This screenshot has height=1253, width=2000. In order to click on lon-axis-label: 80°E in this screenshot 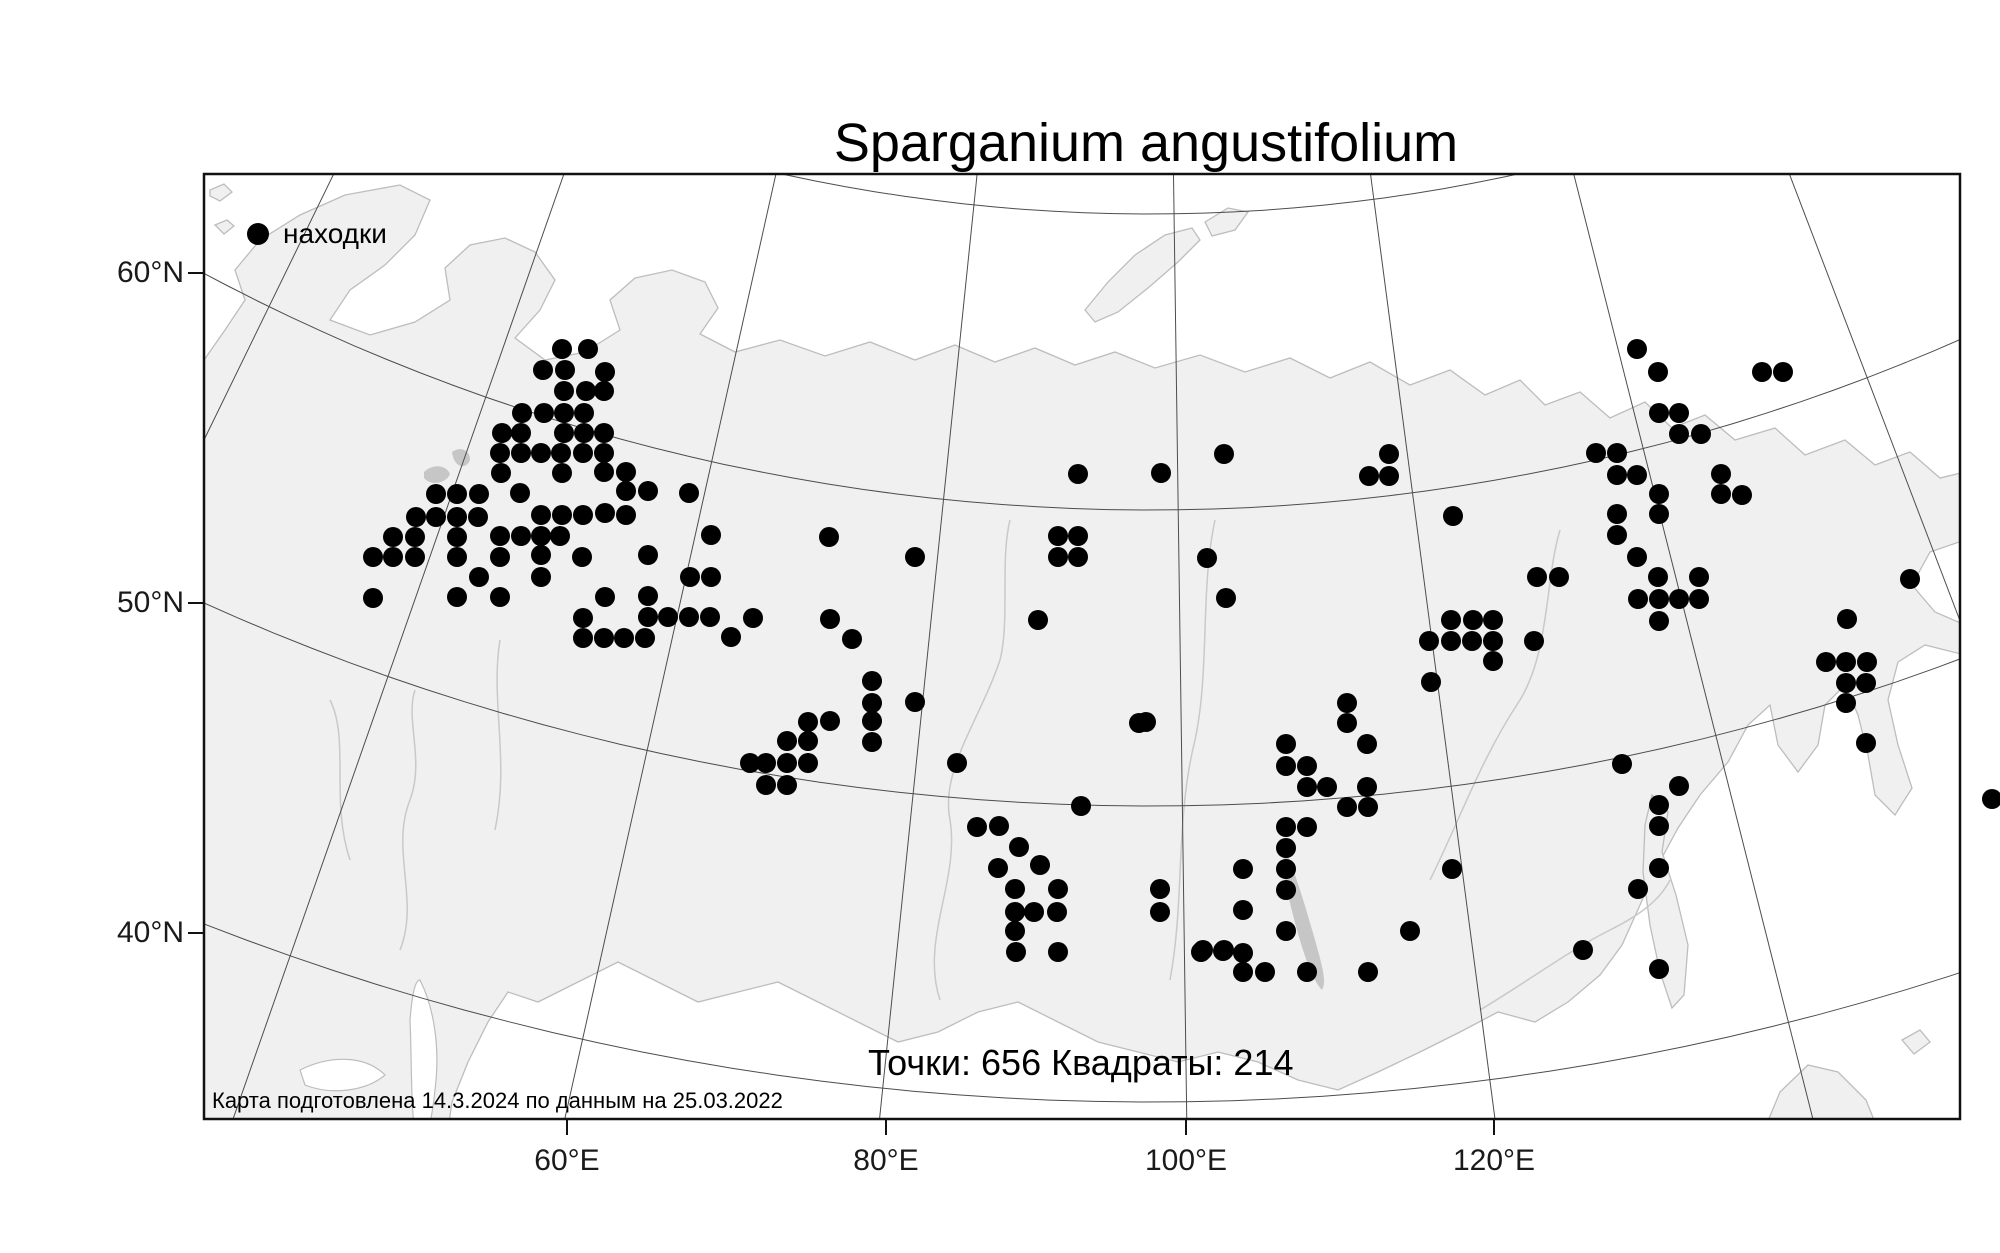, I will do `click(886, 1160)`.